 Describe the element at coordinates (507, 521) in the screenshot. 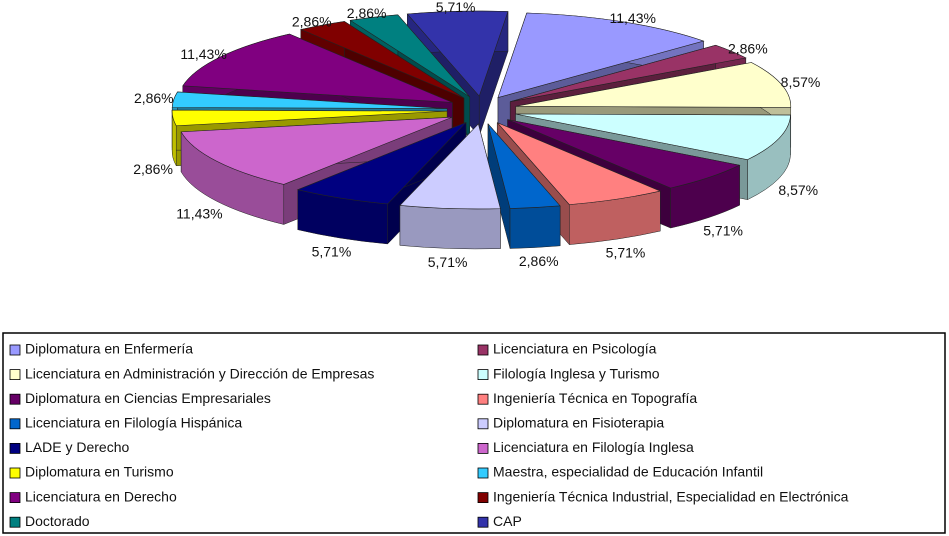

I see `legend-label: CAP` at that location.